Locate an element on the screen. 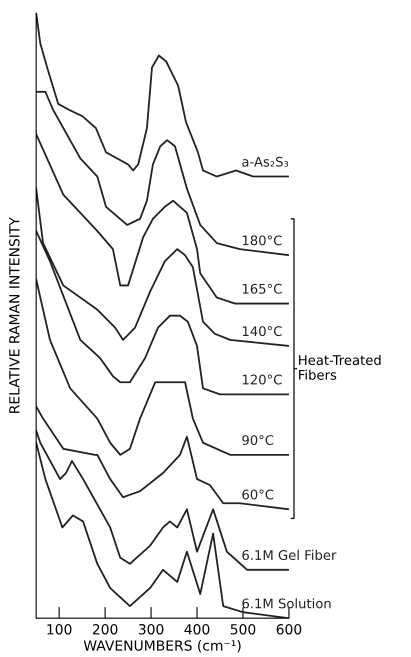 The height and width of the screenshot is (657, 411). series-label: 140°C is located at coordinates (262, 331).